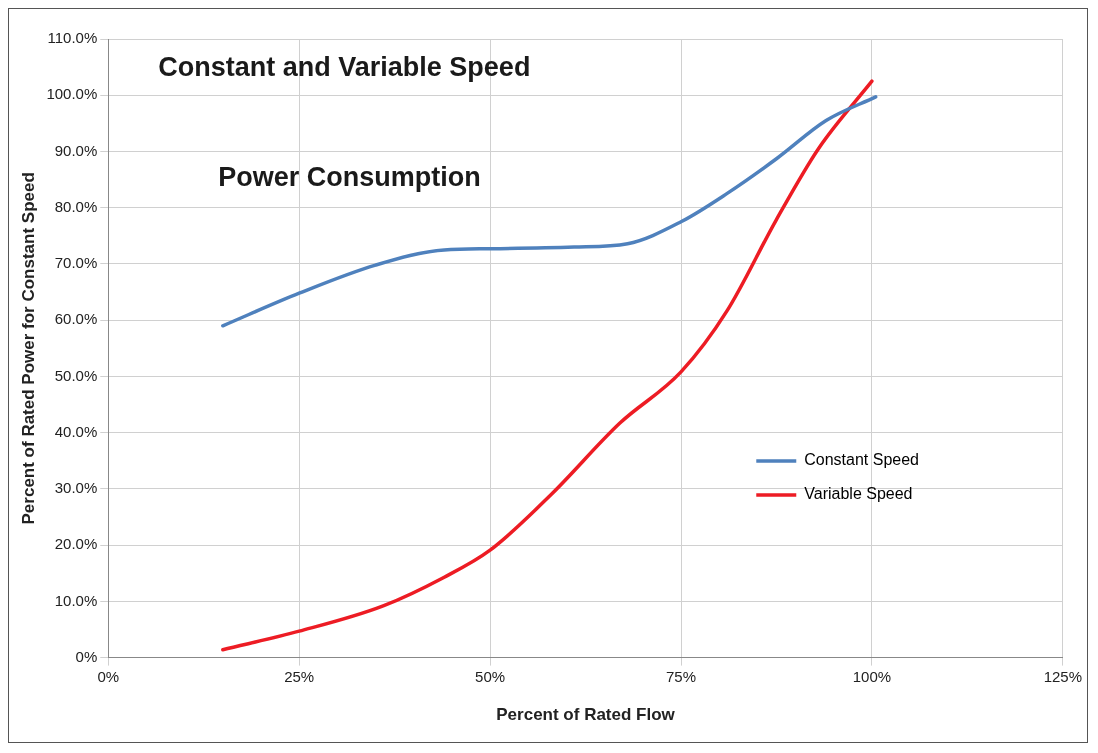  Describe the element at coordinates (299, 676) in the screenshot. I see `x-tick-label: 25%` at that location.